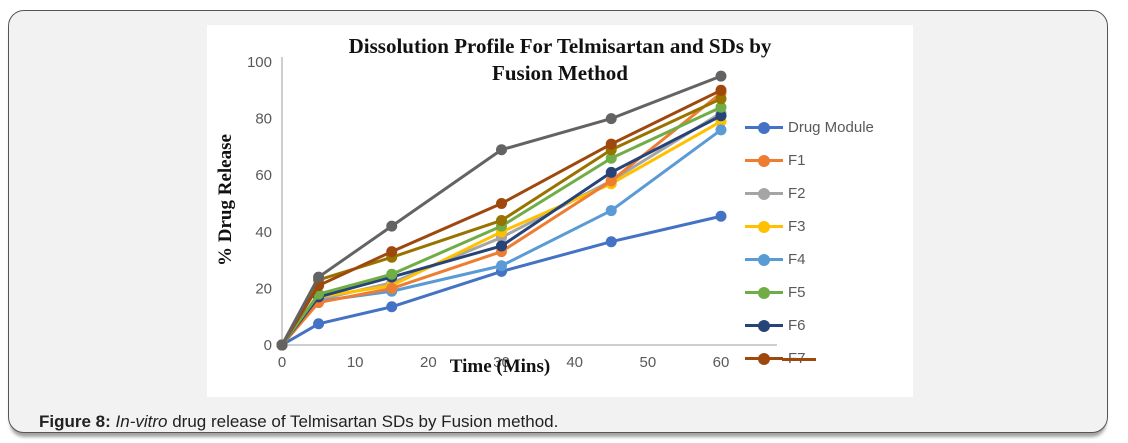 This screenshot has height=443, width=1128. What do you see at coordinates (797, 259) in the screenshot?
I see `legend-label: F4` at bounding box center [797, 259].